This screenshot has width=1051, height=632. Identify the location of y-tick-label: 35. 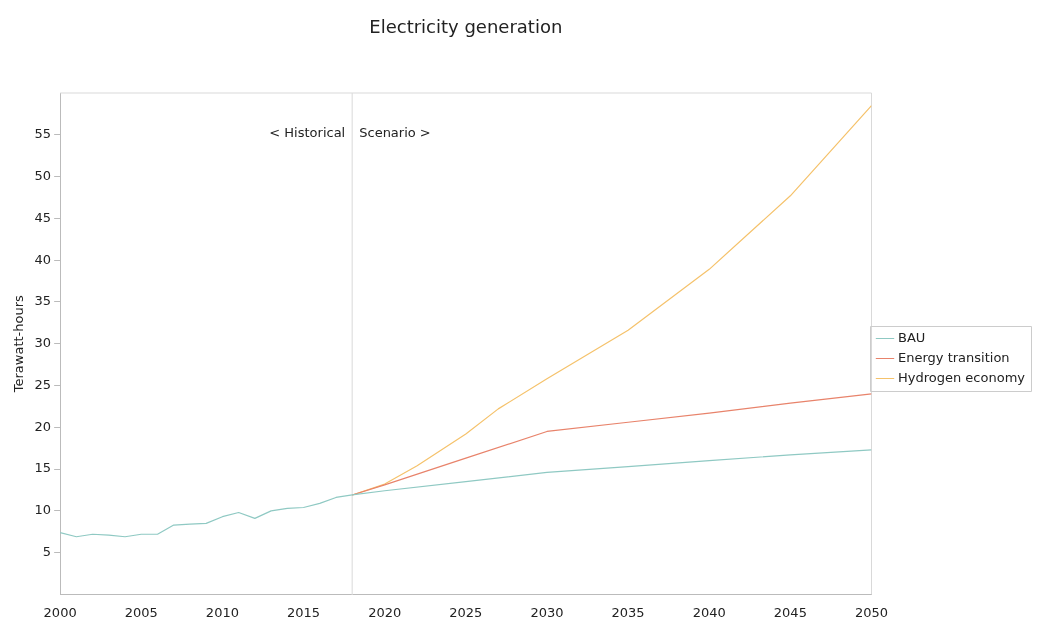
(43, 301).